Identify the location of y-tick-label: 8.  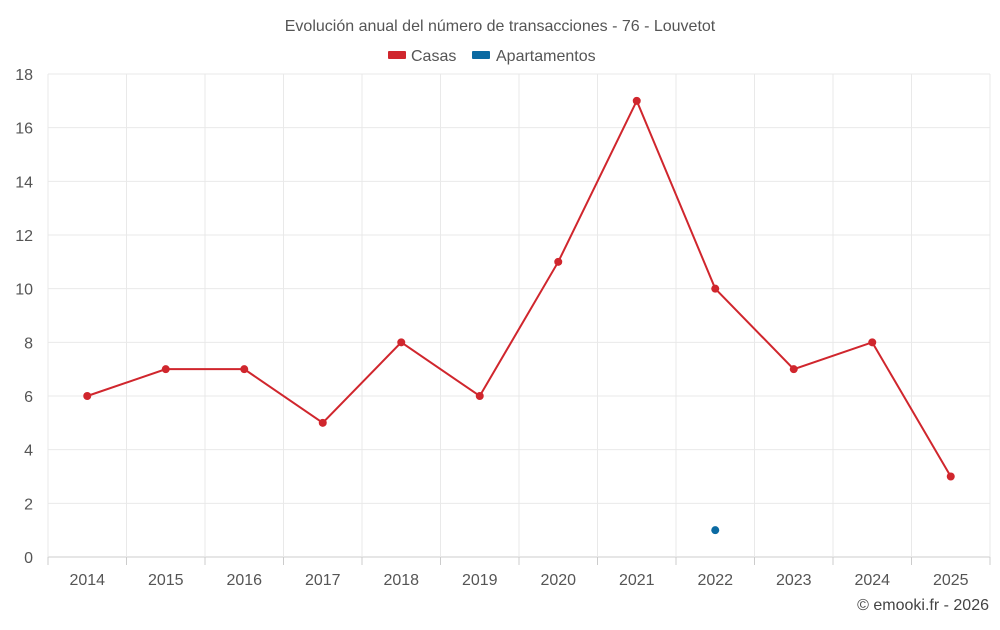
(28, 343).